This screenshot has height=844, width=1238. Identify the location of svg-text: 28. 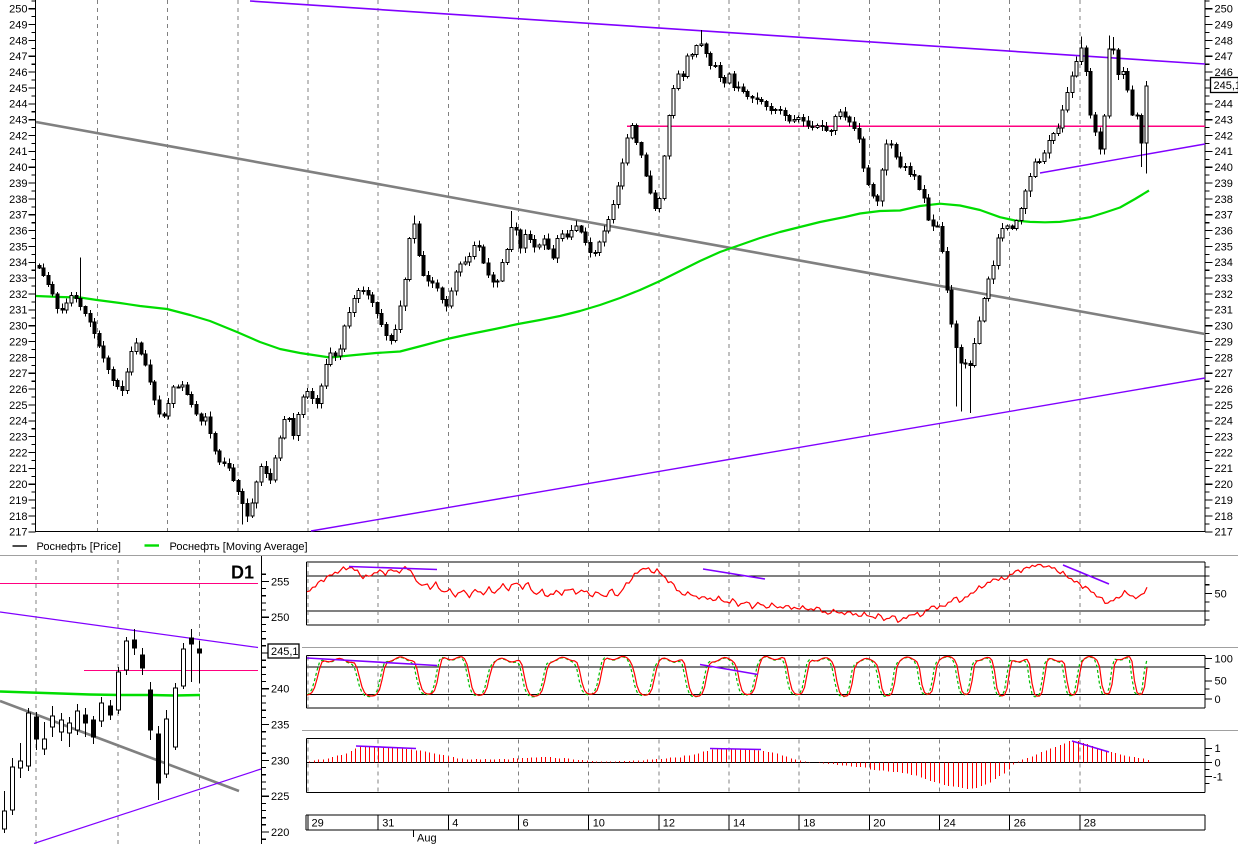
(1090, 824).